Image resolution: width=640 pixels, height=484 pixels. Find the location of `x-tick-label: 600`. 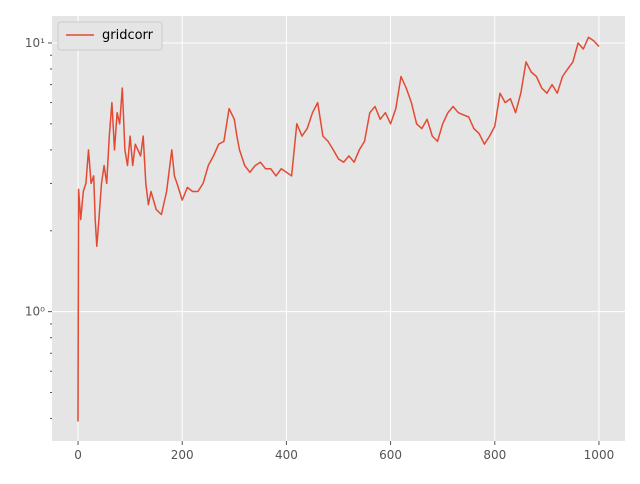

x-tick-label: 600 is located at coordinates (390, 455).